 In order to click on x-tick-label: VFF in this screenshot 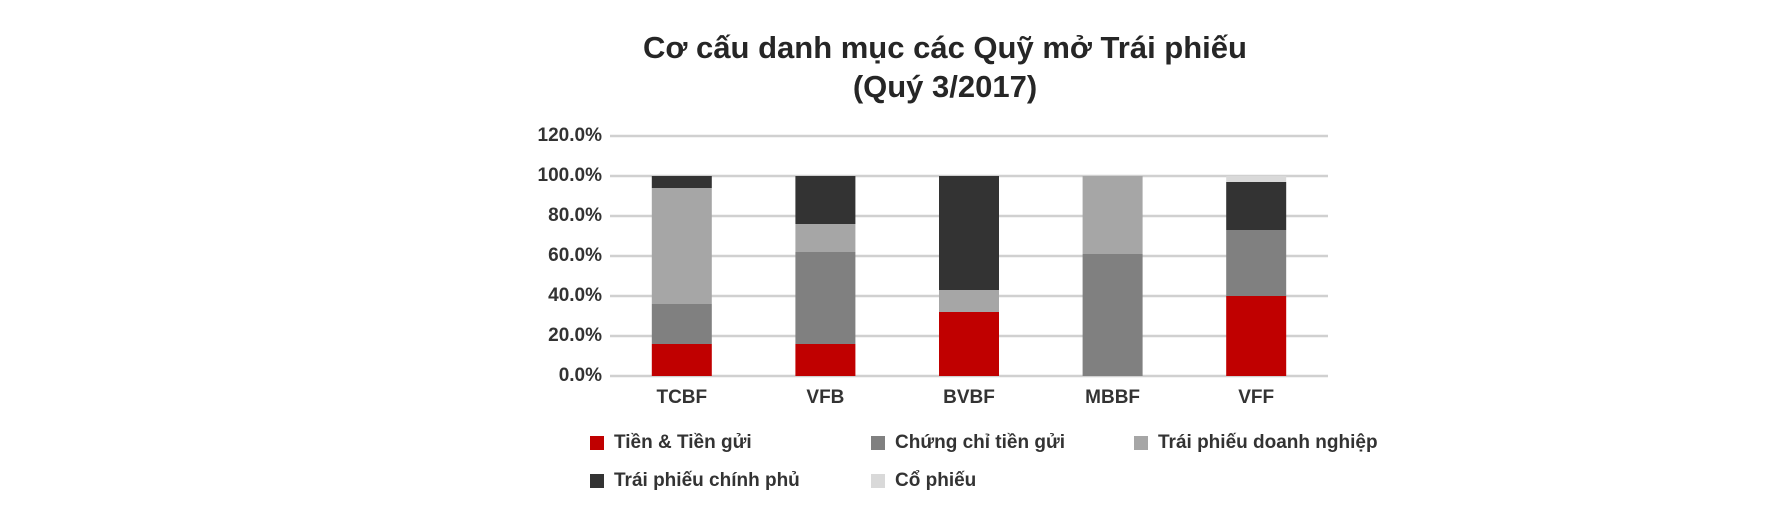, I will do `click(1256, 397)`.